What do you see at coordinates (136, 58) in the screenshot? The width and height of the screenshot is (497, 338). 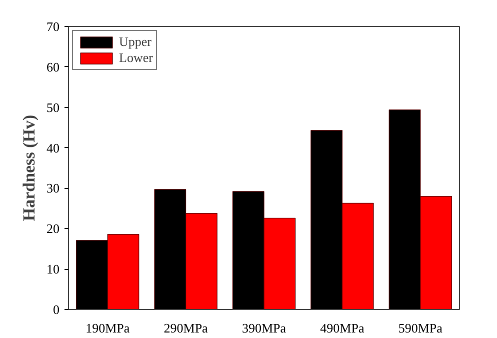 I see `legend-label: Lower` at bounding box center [136, 58].